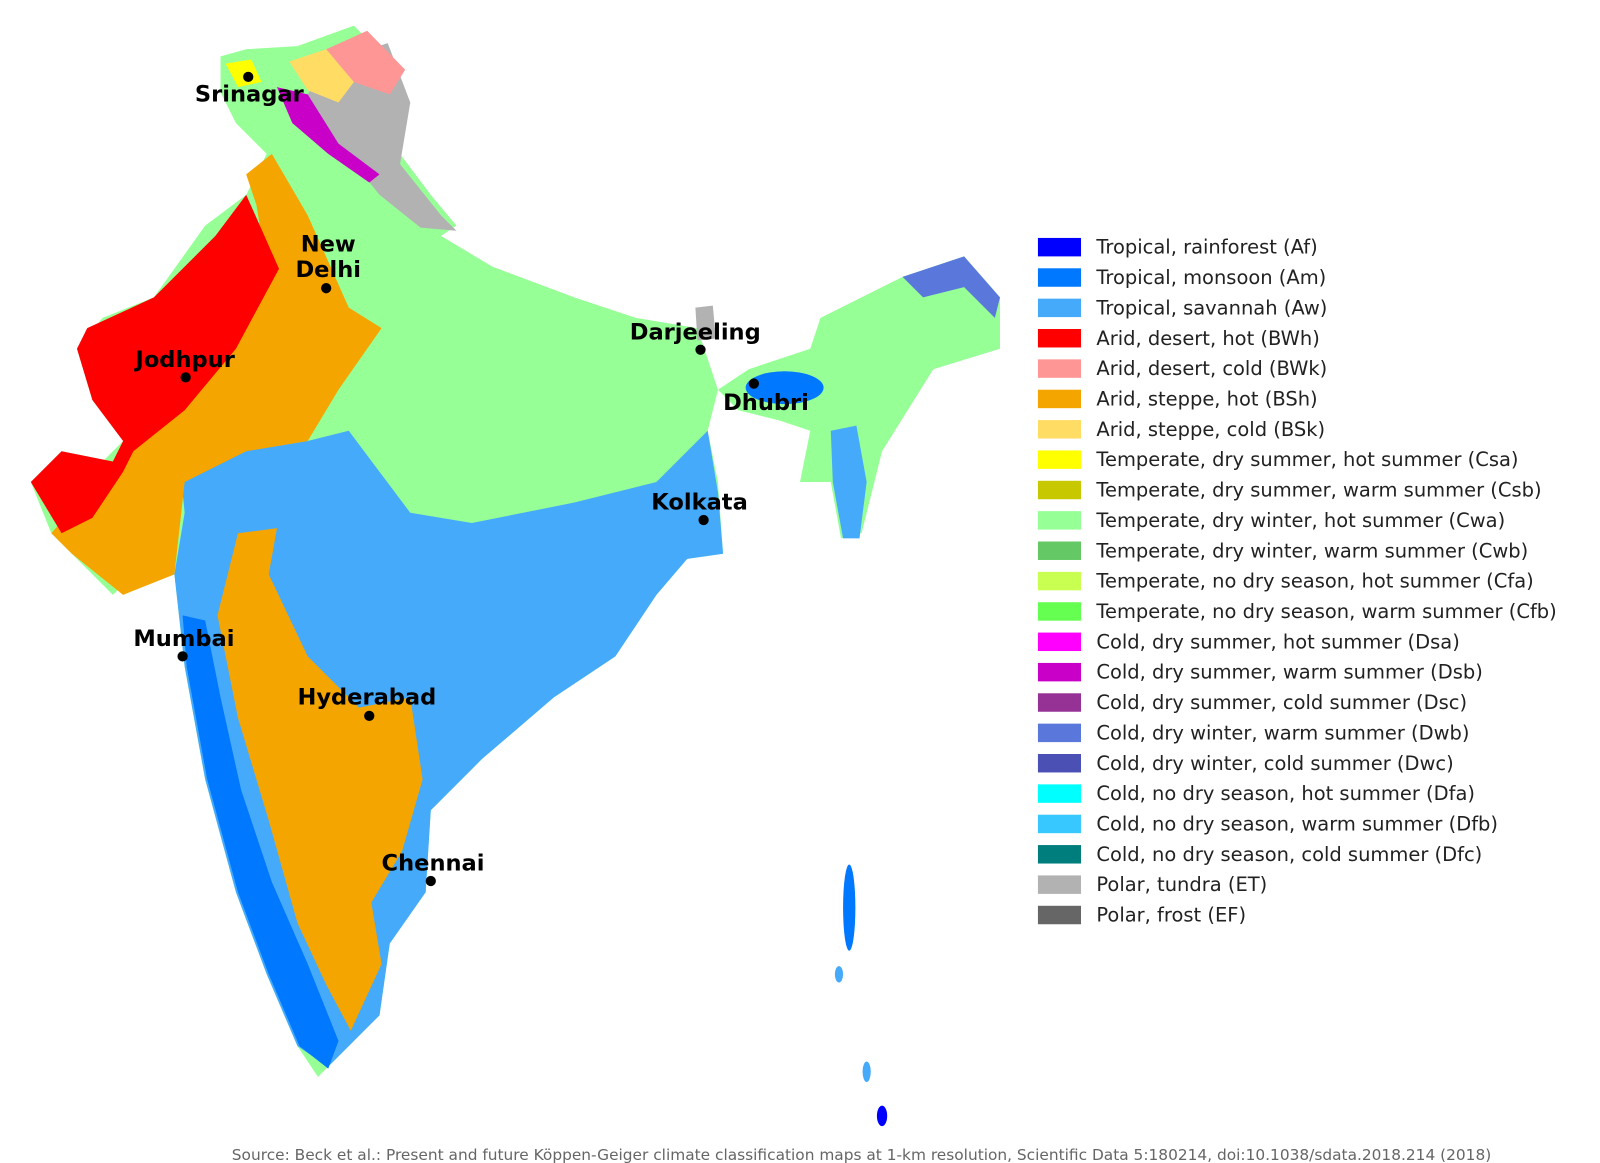 This screenshot has width=1600, height=1163. Describe the element at coordinates (250, 95) in the screenshot. I see `city-label: Srinagar` at that location.